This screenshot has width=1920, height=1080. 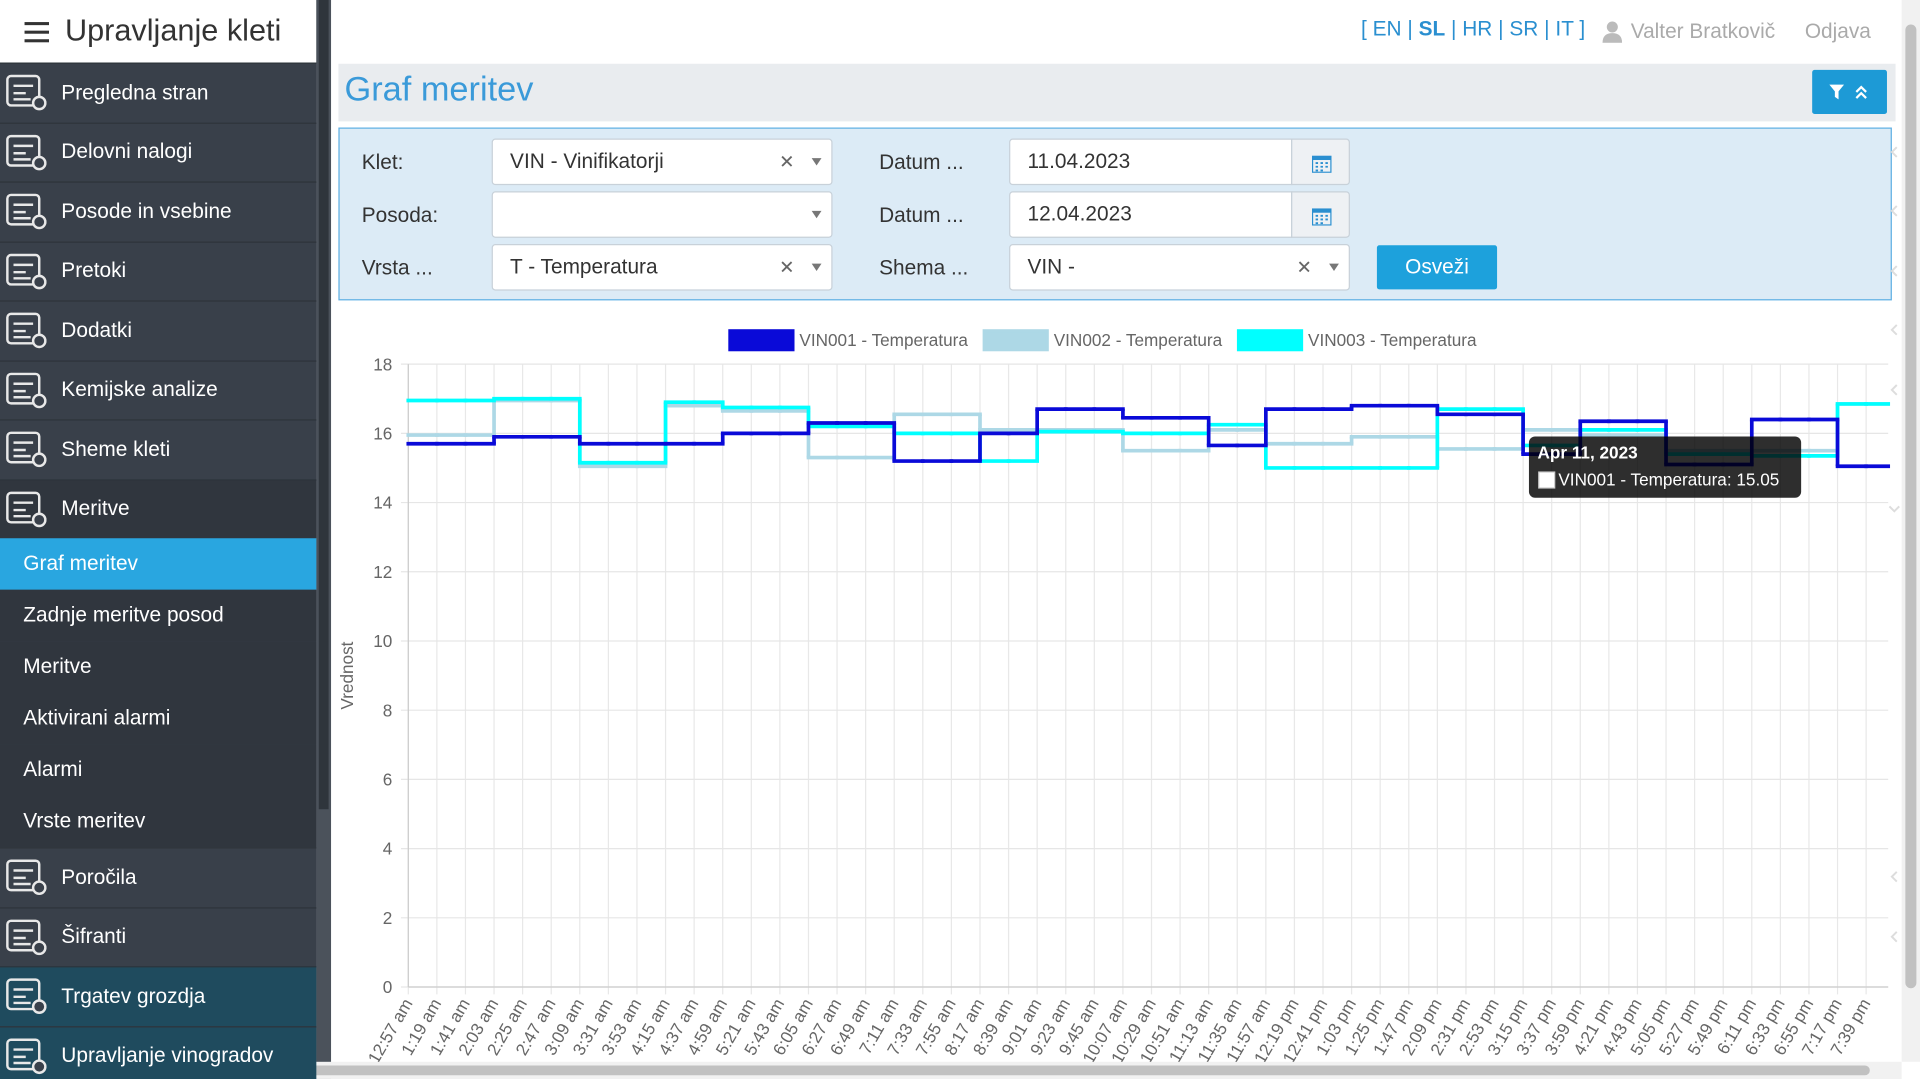 I want to click on submenu-item: Alarmi, so click(x=158, y=770).